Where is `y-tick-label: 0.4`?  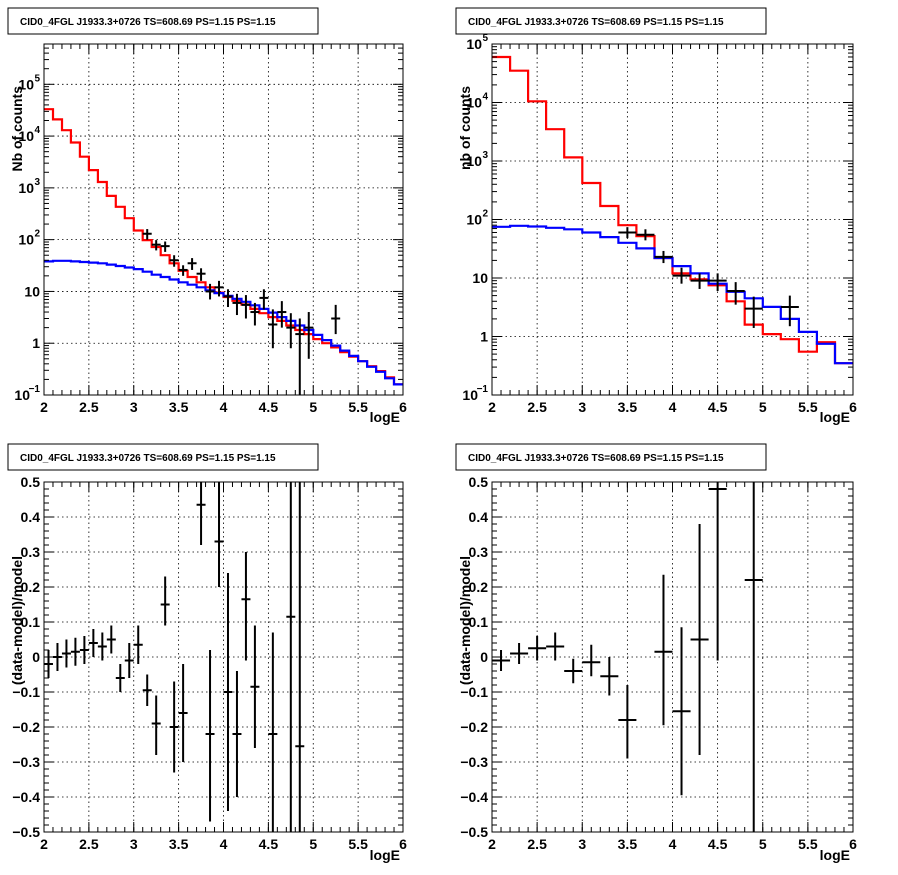
y-tick-label: 0.4 is located at coordinates (31, 517).